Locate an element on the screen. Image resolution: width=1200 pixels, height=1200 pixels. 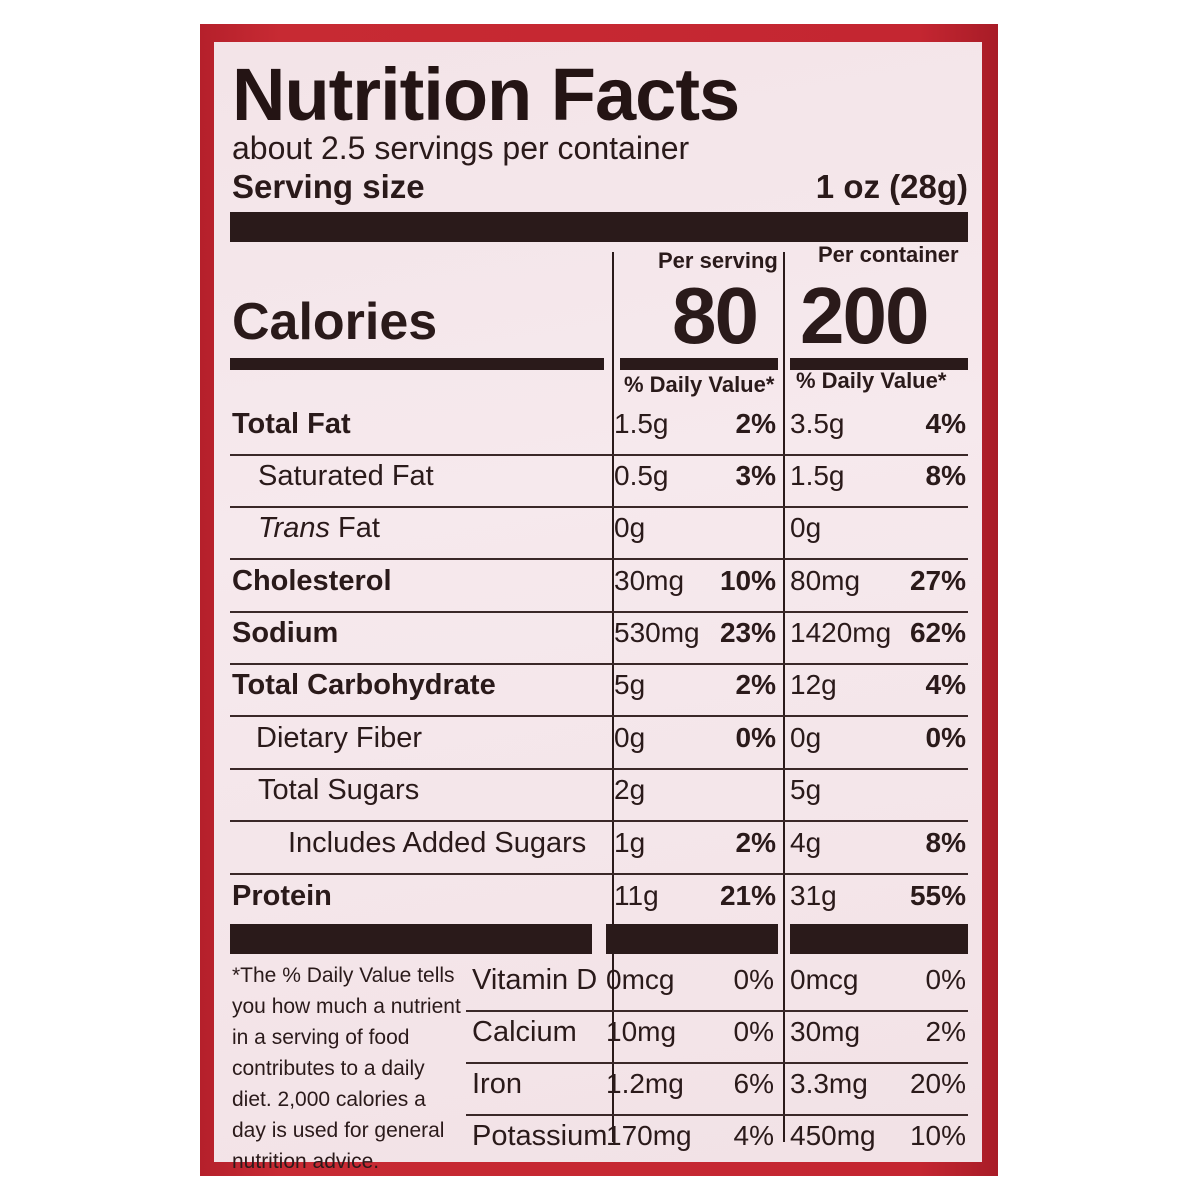
serving-amount: 0.5g is located at coordinates (641, 475).